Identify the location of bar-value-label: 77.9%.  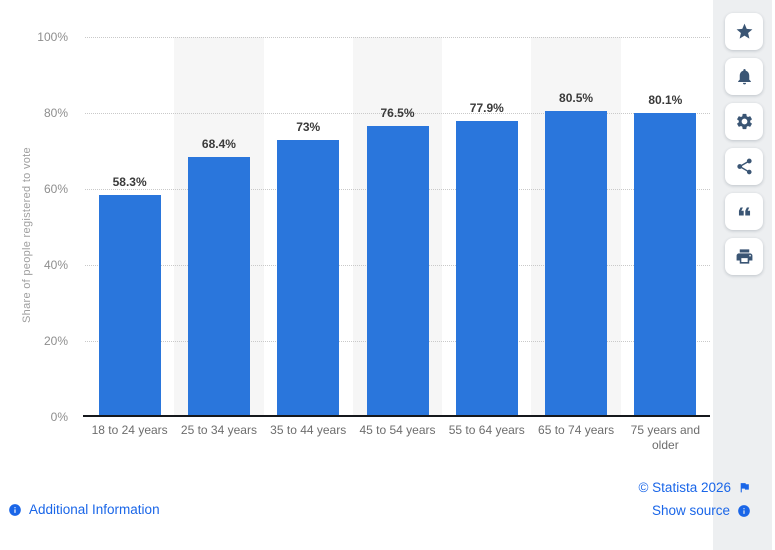
(486, 107).